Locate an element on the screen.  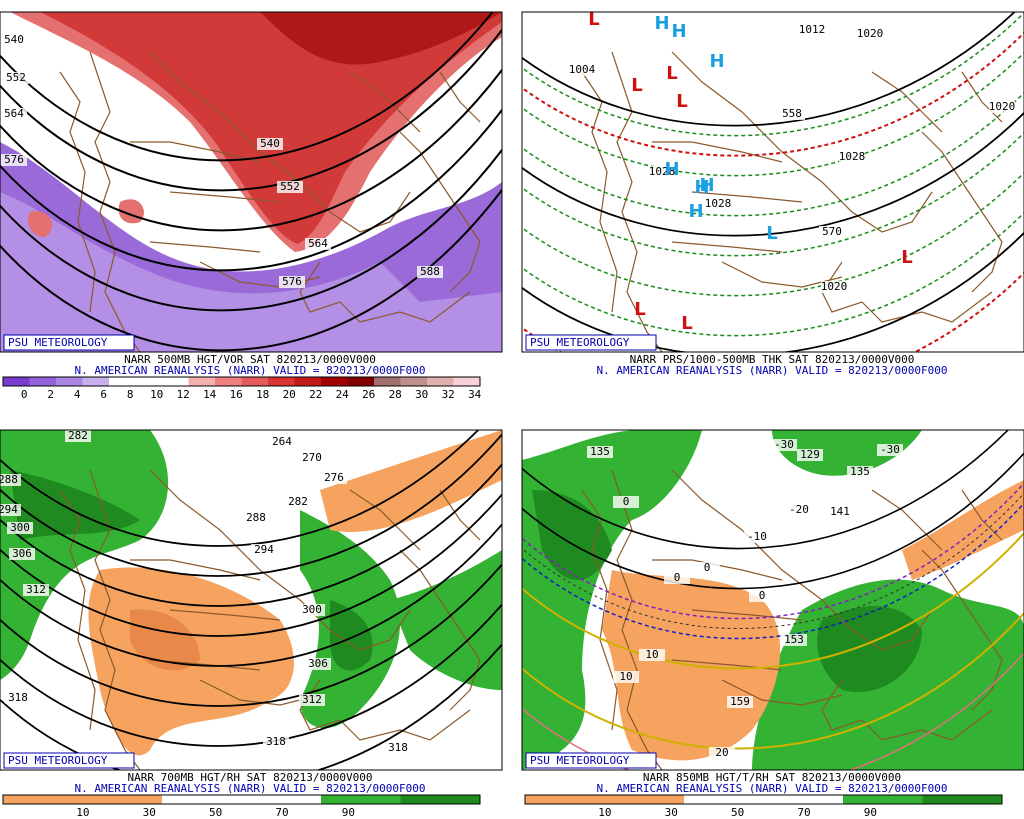
contour-label: 0 is located at coordinates (707, 567).